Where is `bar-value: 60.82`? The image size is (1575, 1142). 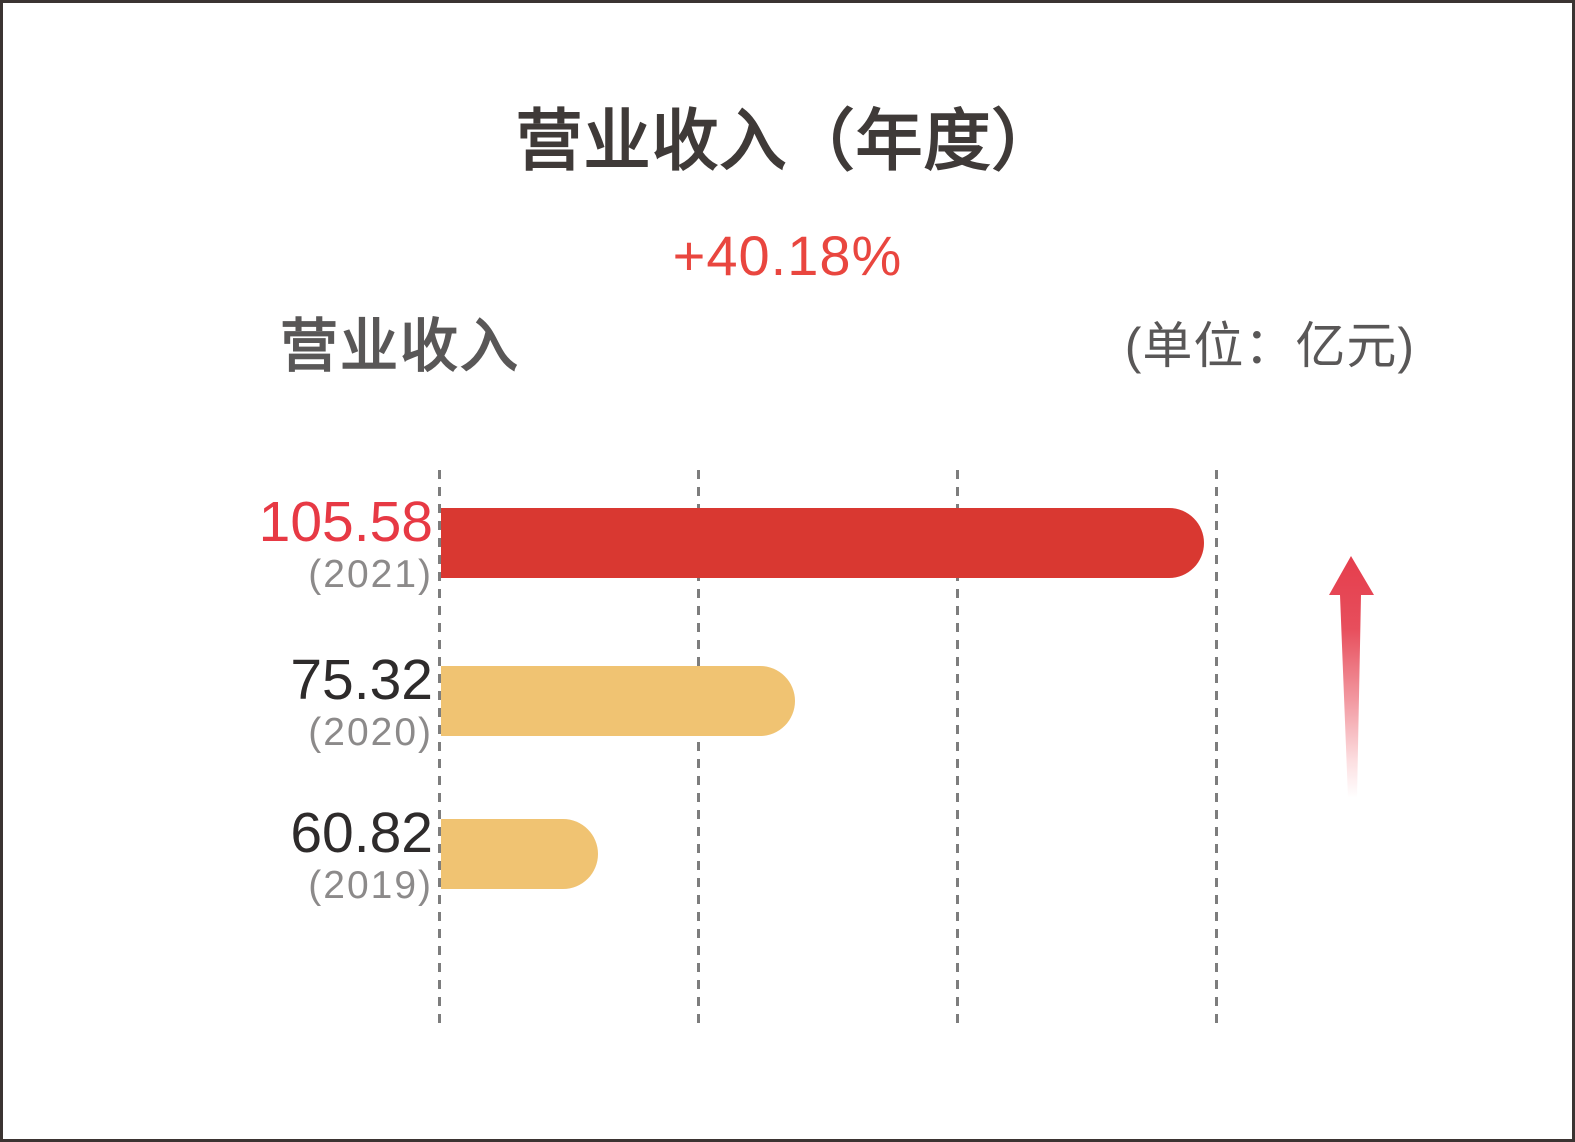
bar-value: 60.82 is located at coordinates (361, 833).